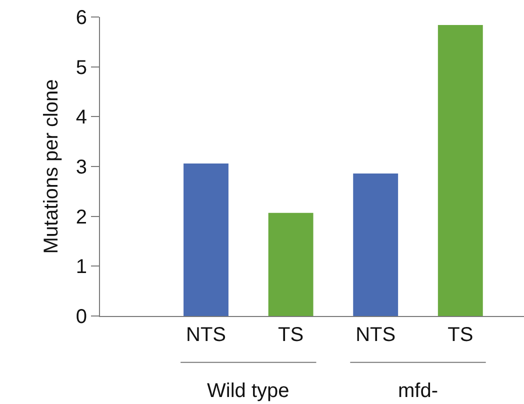  I want to click on text: Wild type, so click(248, 391).